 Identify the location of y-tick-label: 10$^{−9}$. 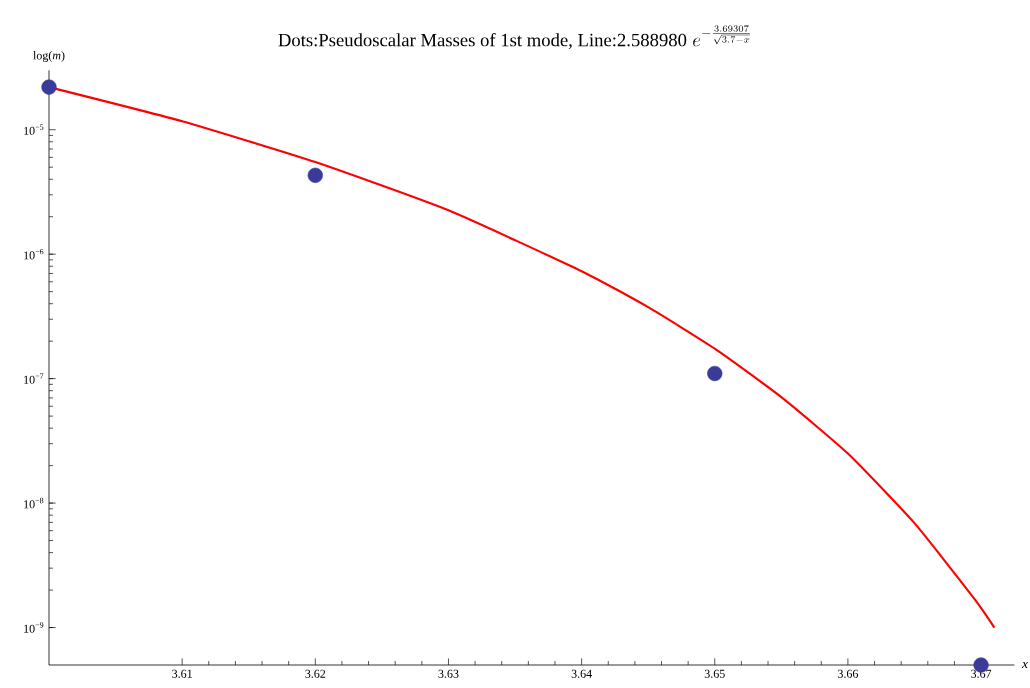
(34, 627).